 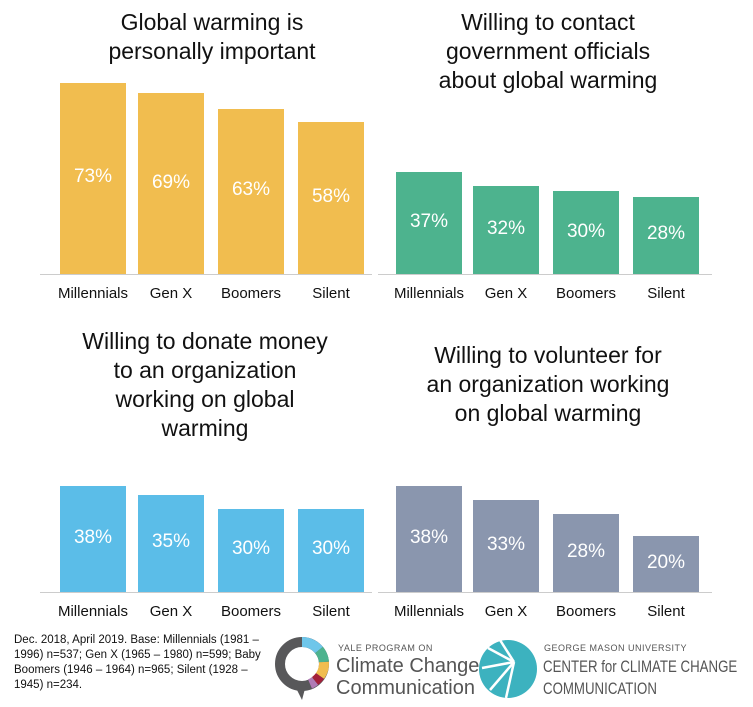 I want to click on chart-title-line: Willing to donate money, so click(x=205, y=341).